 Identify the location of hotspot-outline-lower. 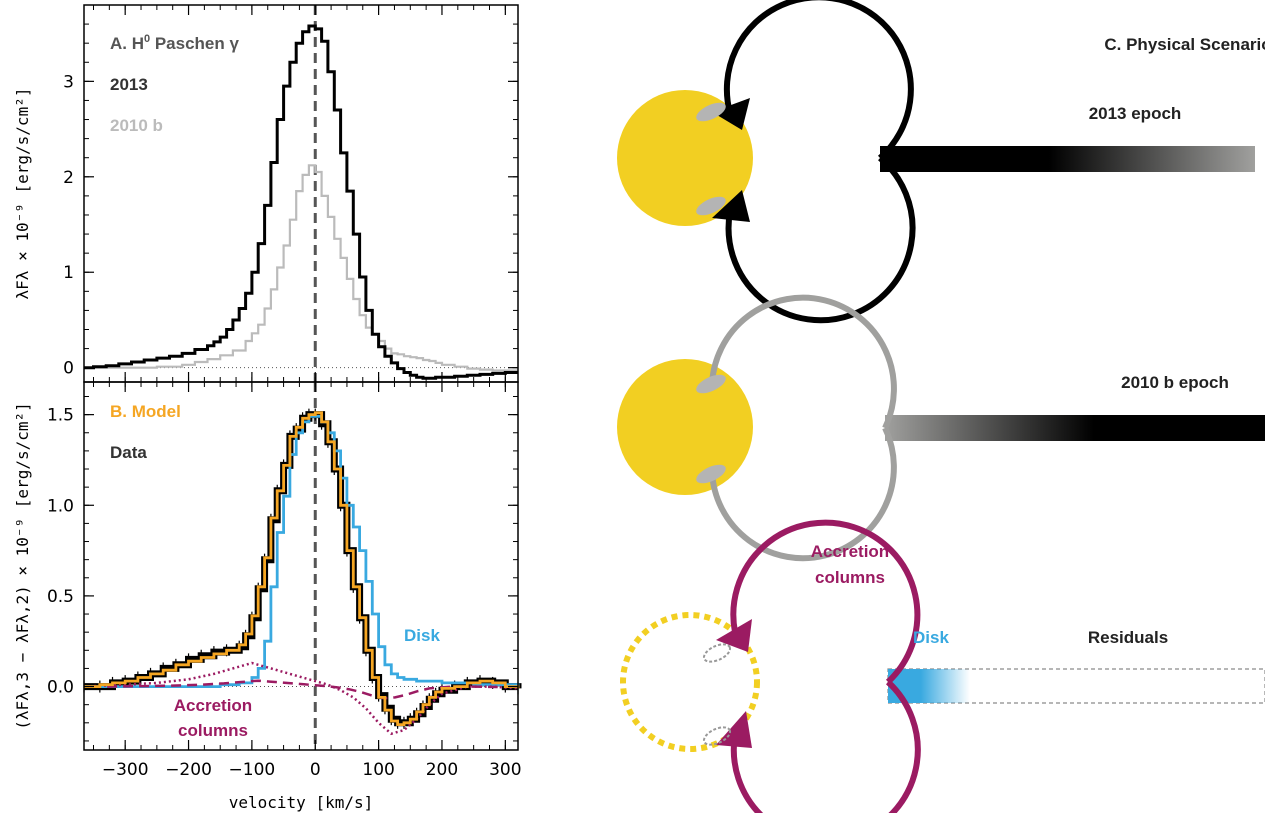
(717, 736).